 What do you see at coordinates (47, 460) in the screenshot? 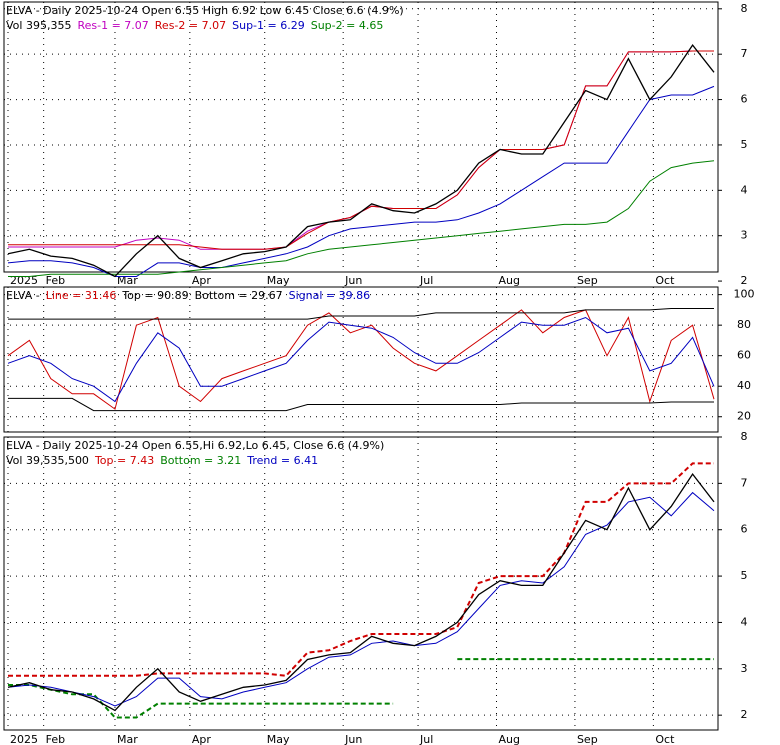
I see `chart-subtitle: Vol 39,535,500` at bounding box center [47, 460].